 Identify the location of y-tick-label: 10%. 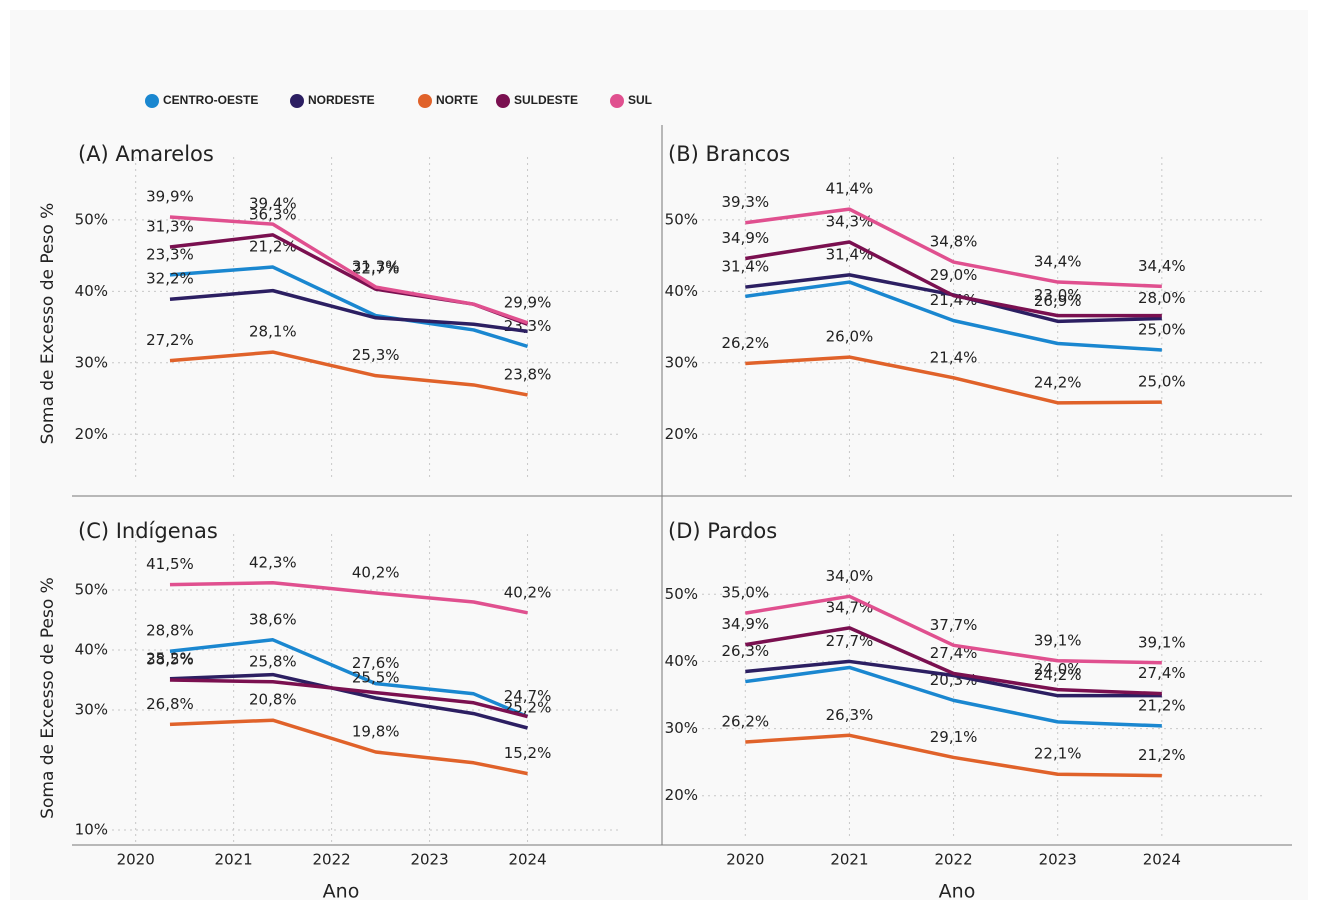
(91, 830).